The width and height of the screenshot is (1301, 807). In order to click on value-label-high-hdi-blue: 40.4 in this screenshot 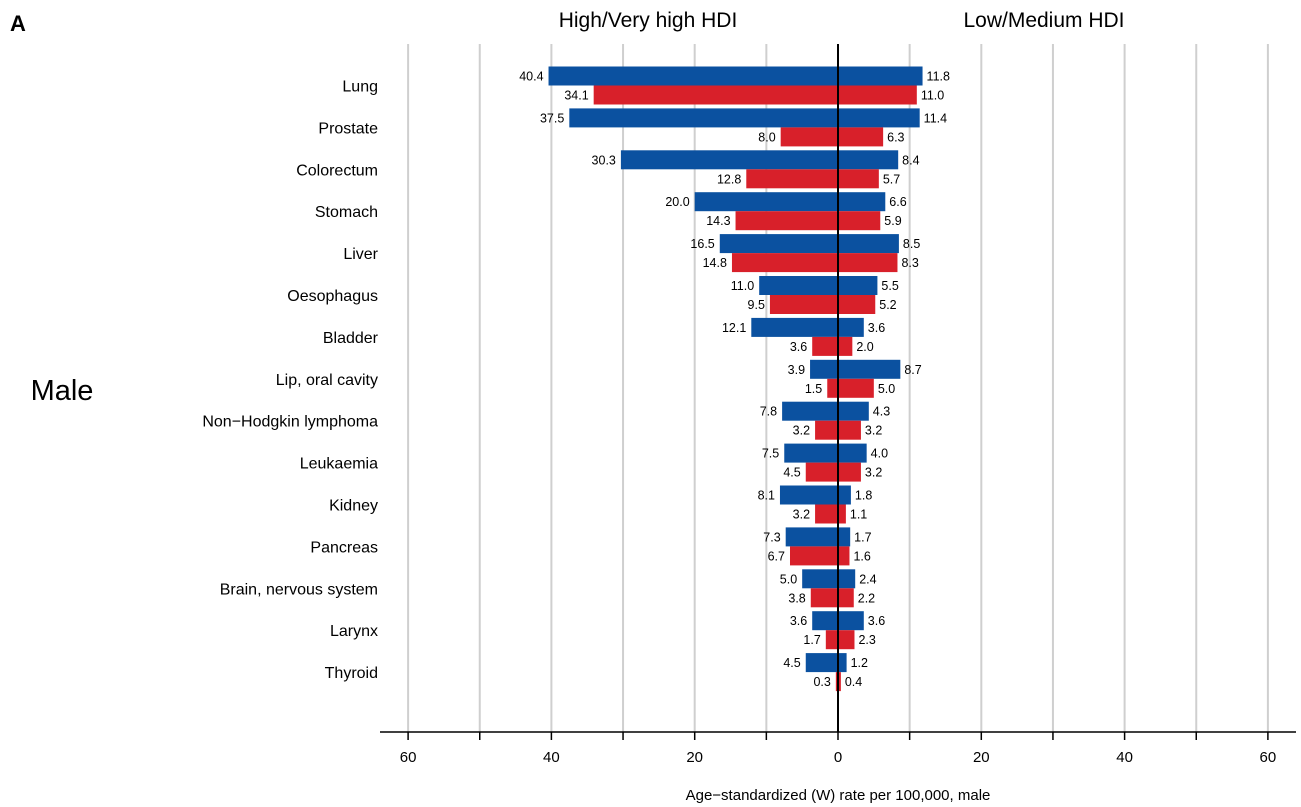, I will do `click(531, 77)`.